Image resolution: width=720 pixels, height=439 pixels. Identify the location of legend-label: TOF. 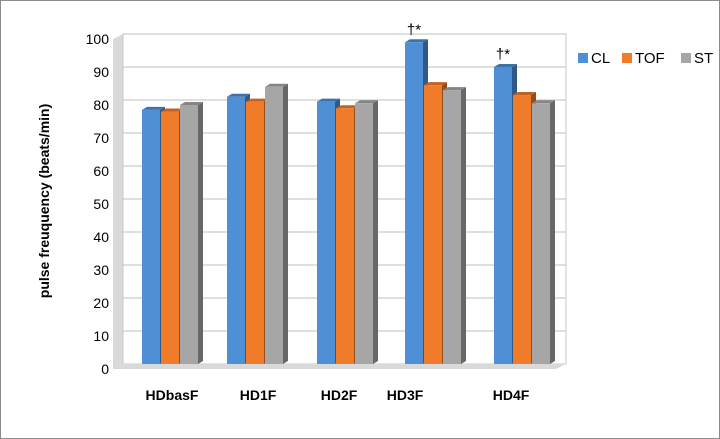
(650, 58).